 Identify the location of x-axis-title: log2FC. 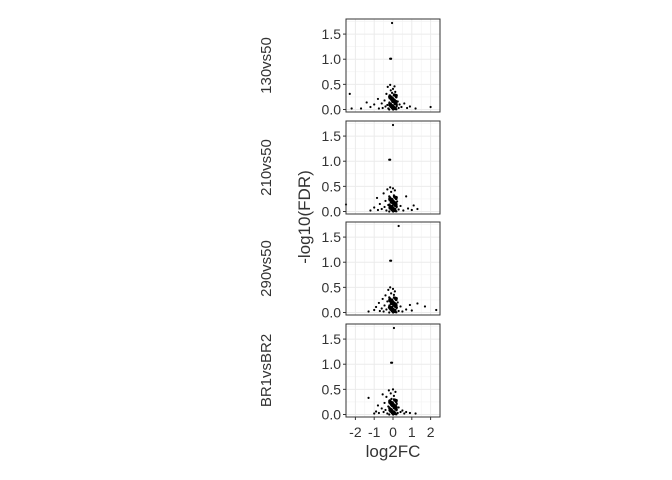
(393, 451).